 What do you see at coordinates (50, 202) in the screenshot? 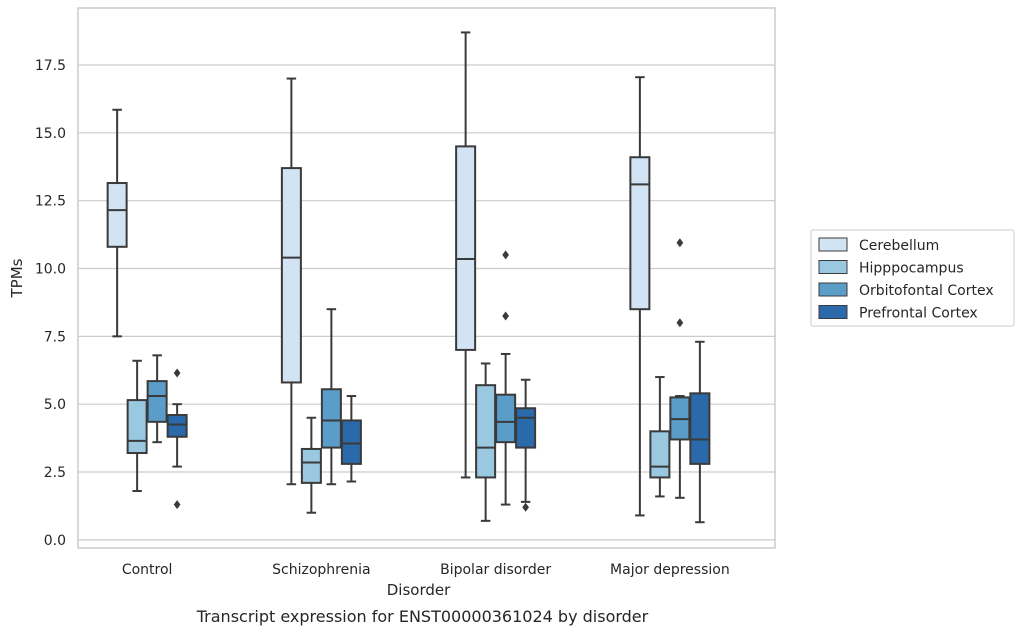
I see `y-tick-label: 12.5` at bounding box center [50, 202].